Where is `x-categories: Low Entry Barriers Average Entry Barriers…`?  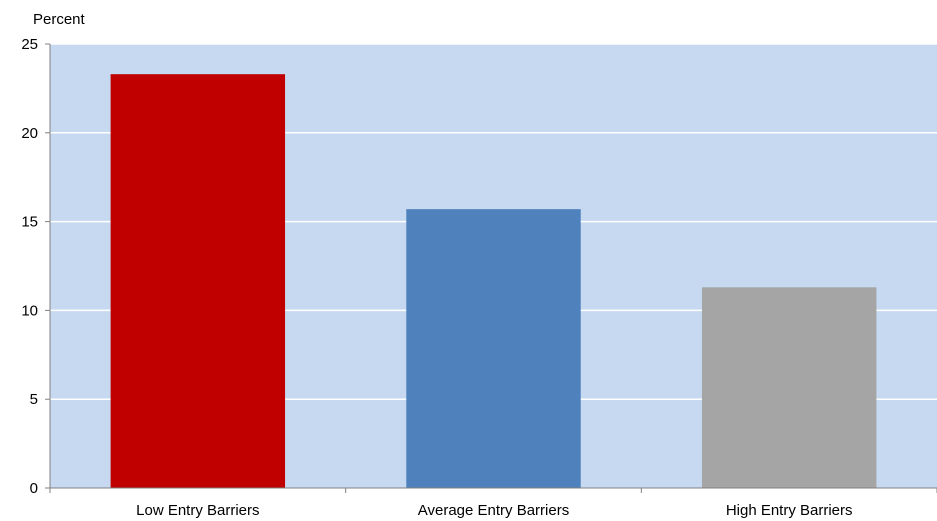 x-categories: Low Entry Barriers Average Entry Barriers… is located at coordinates (493, 503).